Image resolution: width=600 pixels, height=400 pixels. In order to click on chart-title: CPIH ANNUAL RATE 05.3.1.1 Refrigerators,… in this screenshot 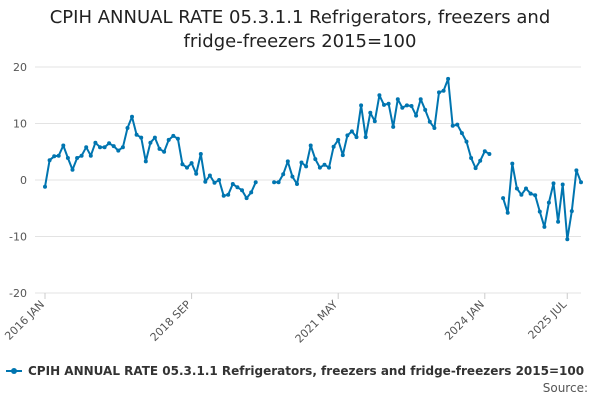, I will do `click(300, 30)`.